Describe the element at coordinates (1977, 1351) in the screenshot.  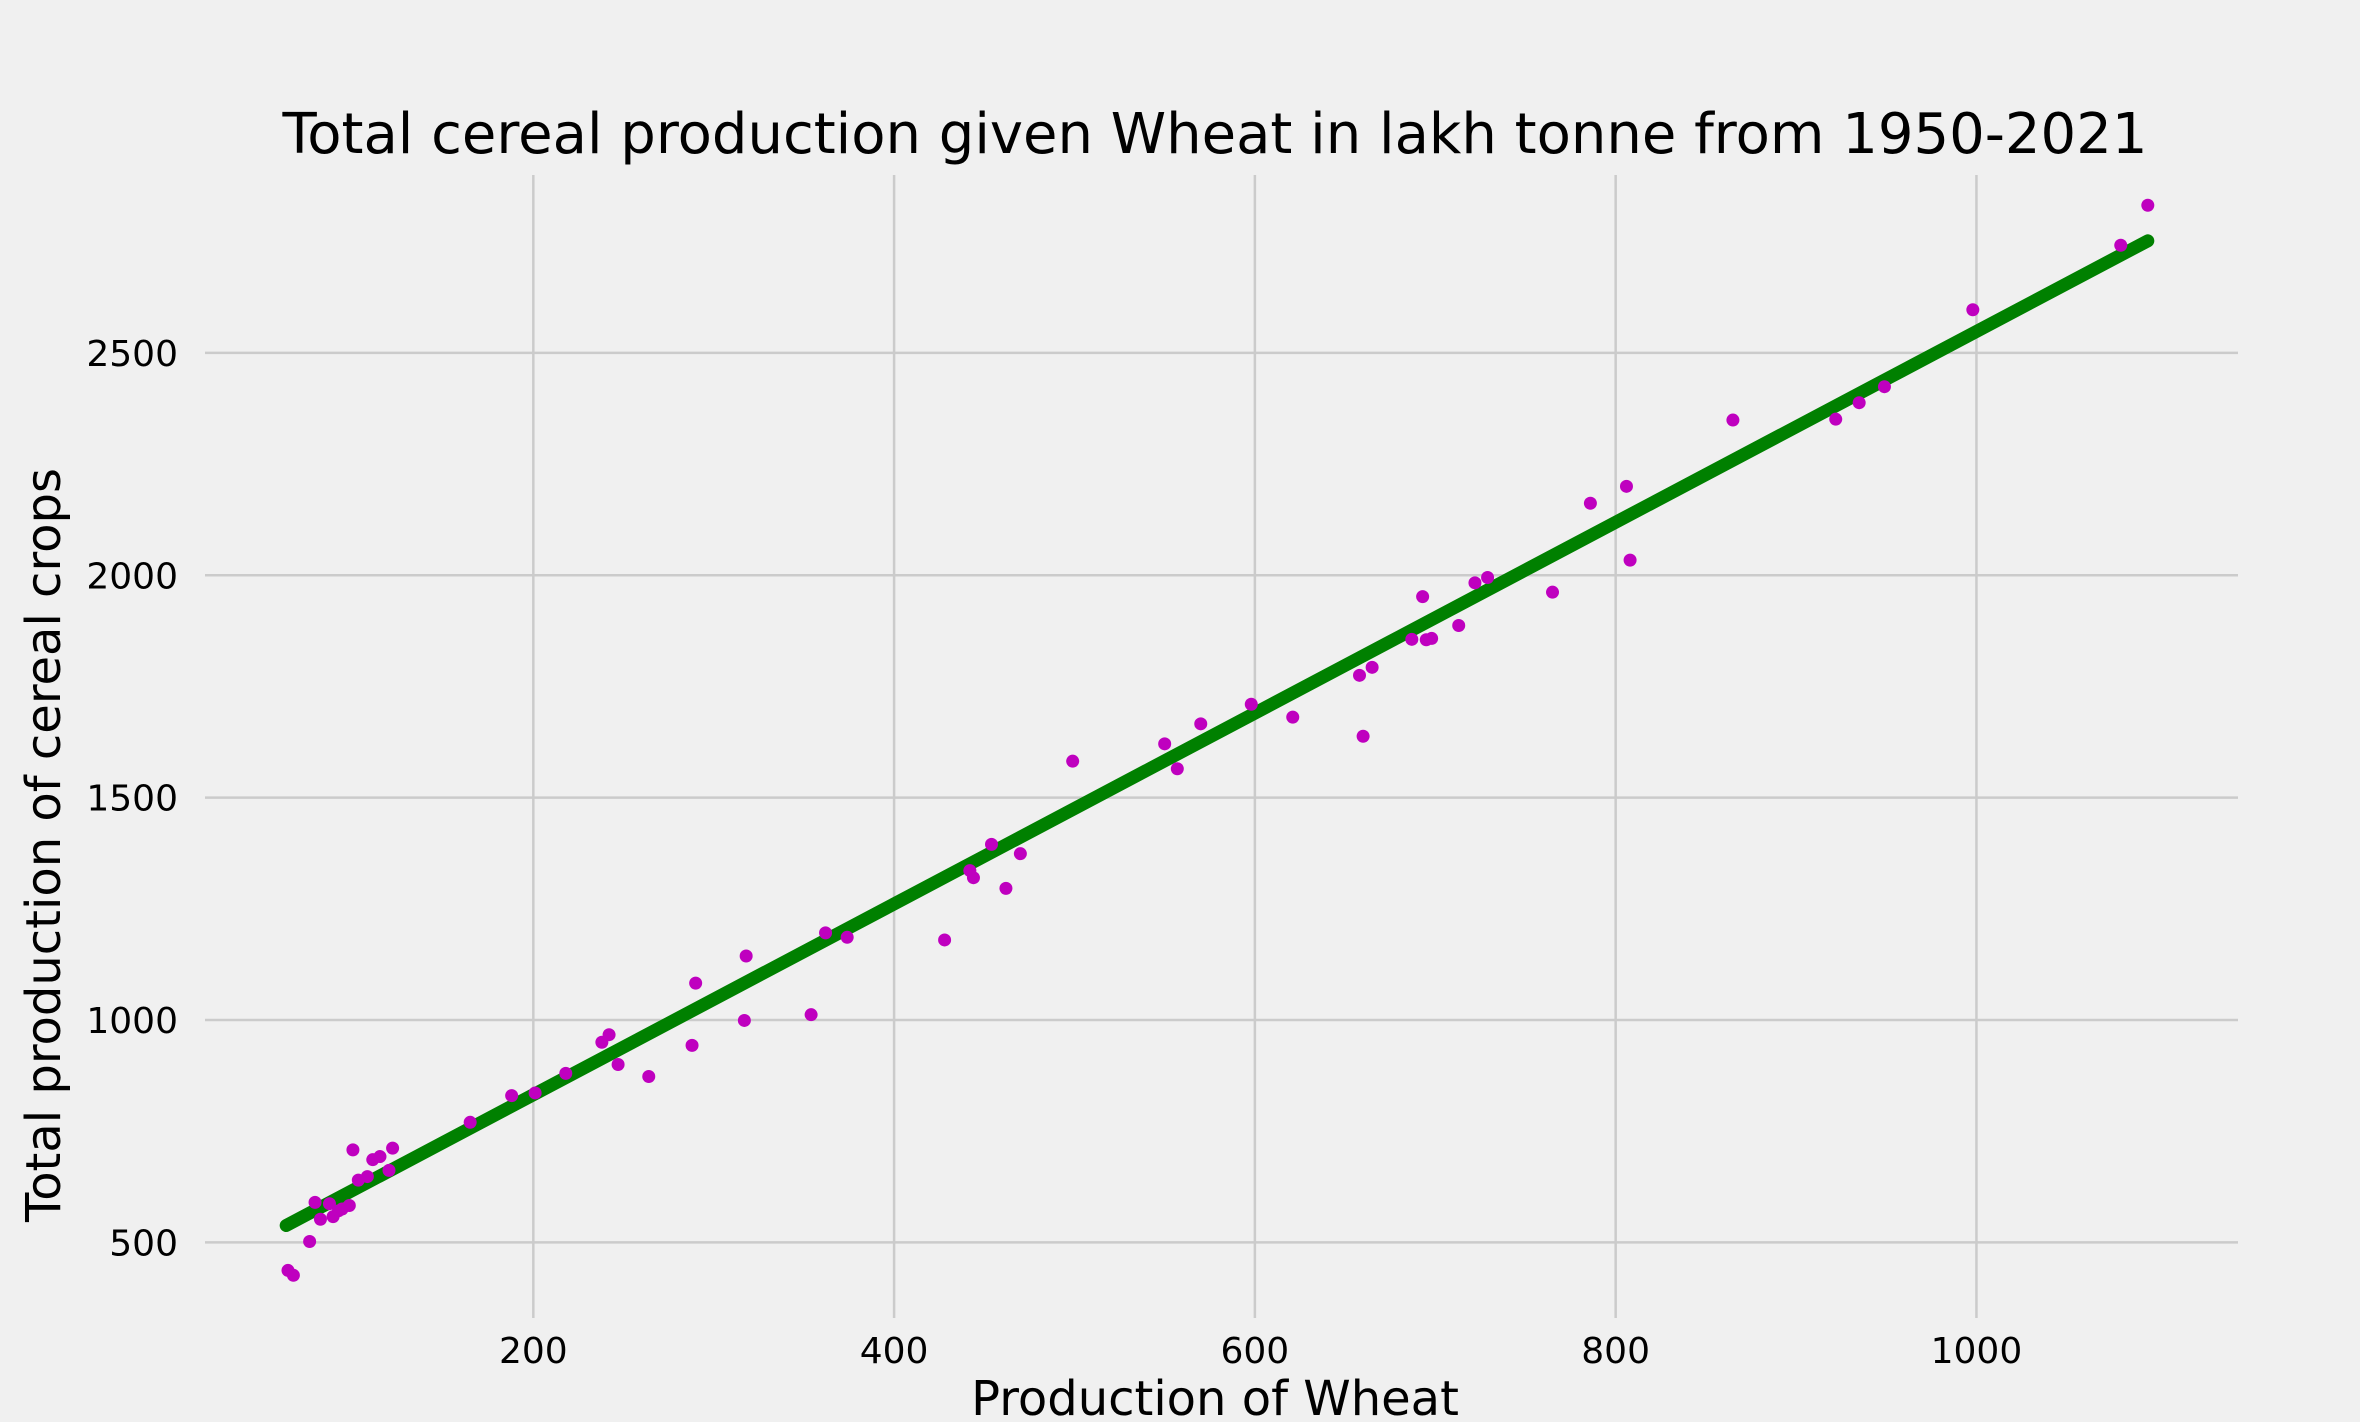
I see `x-tick-label: 1000` at that location.